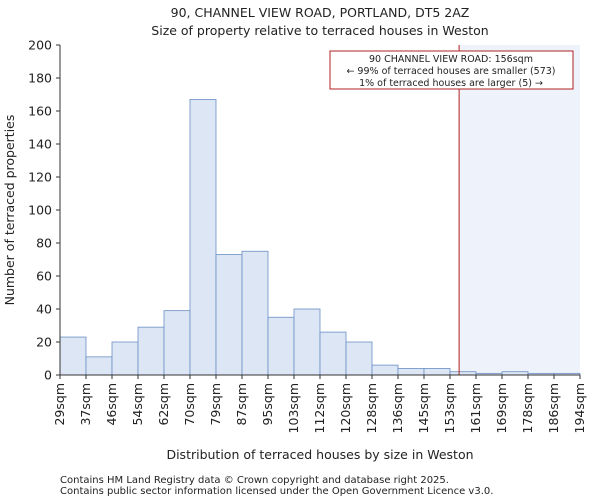 The height and width of the screenshot is (500, 600). What do you see at coordinates (451, 59) in the screenshot?
I see `annotation-line1: 90 CHANNEL VIEW ROAD: 156sqm` at bounding box center [451, 59].